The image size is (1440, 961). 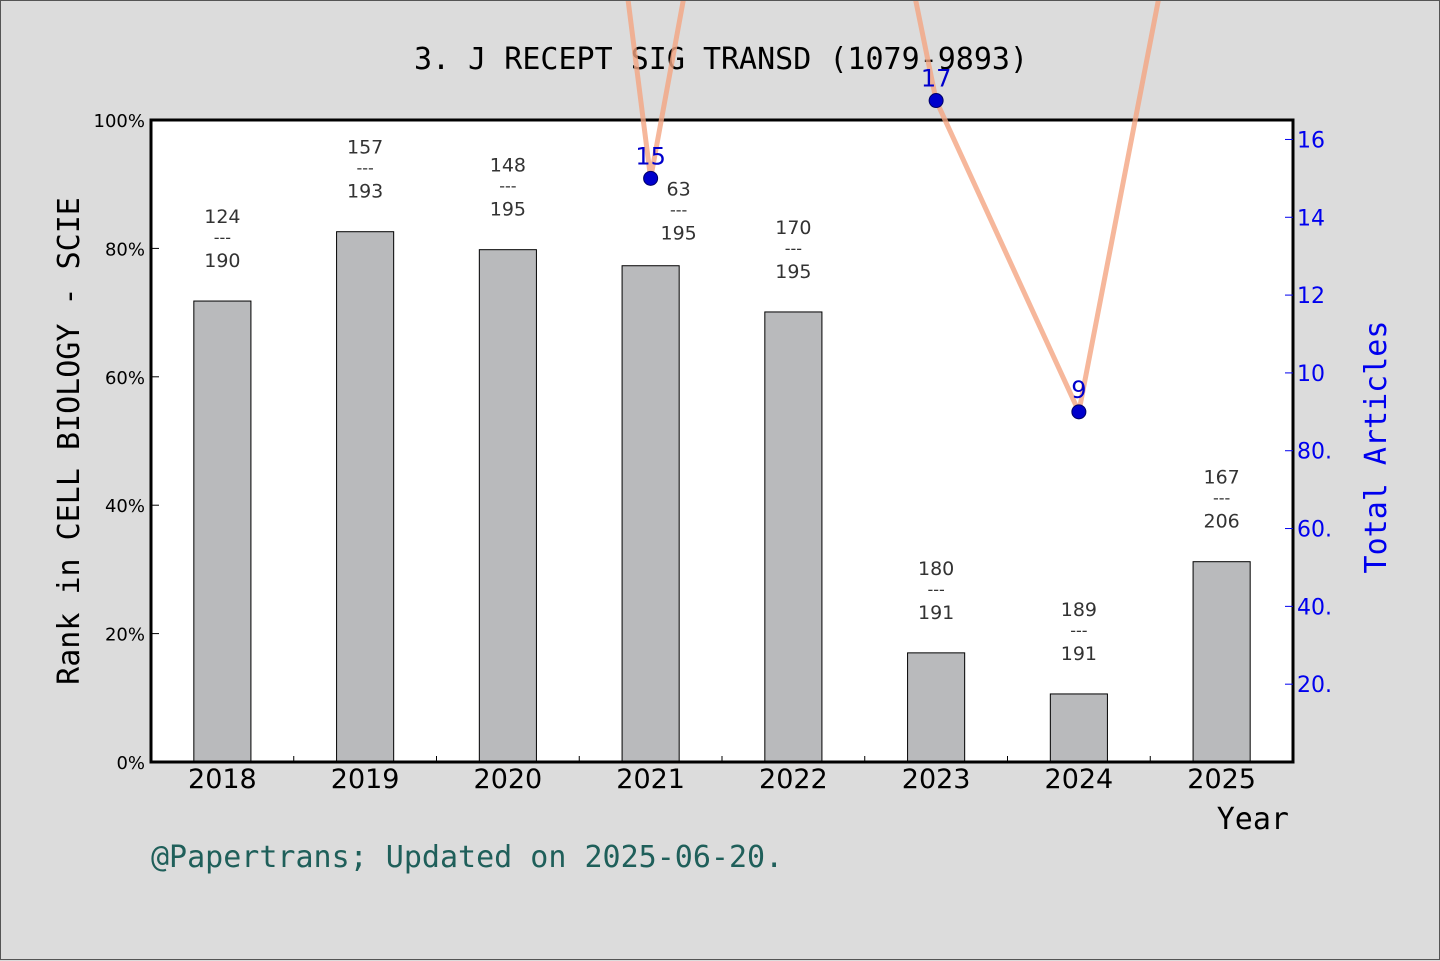 I want to click on y2-tick-label: 20., so click(x=1314, y=685).